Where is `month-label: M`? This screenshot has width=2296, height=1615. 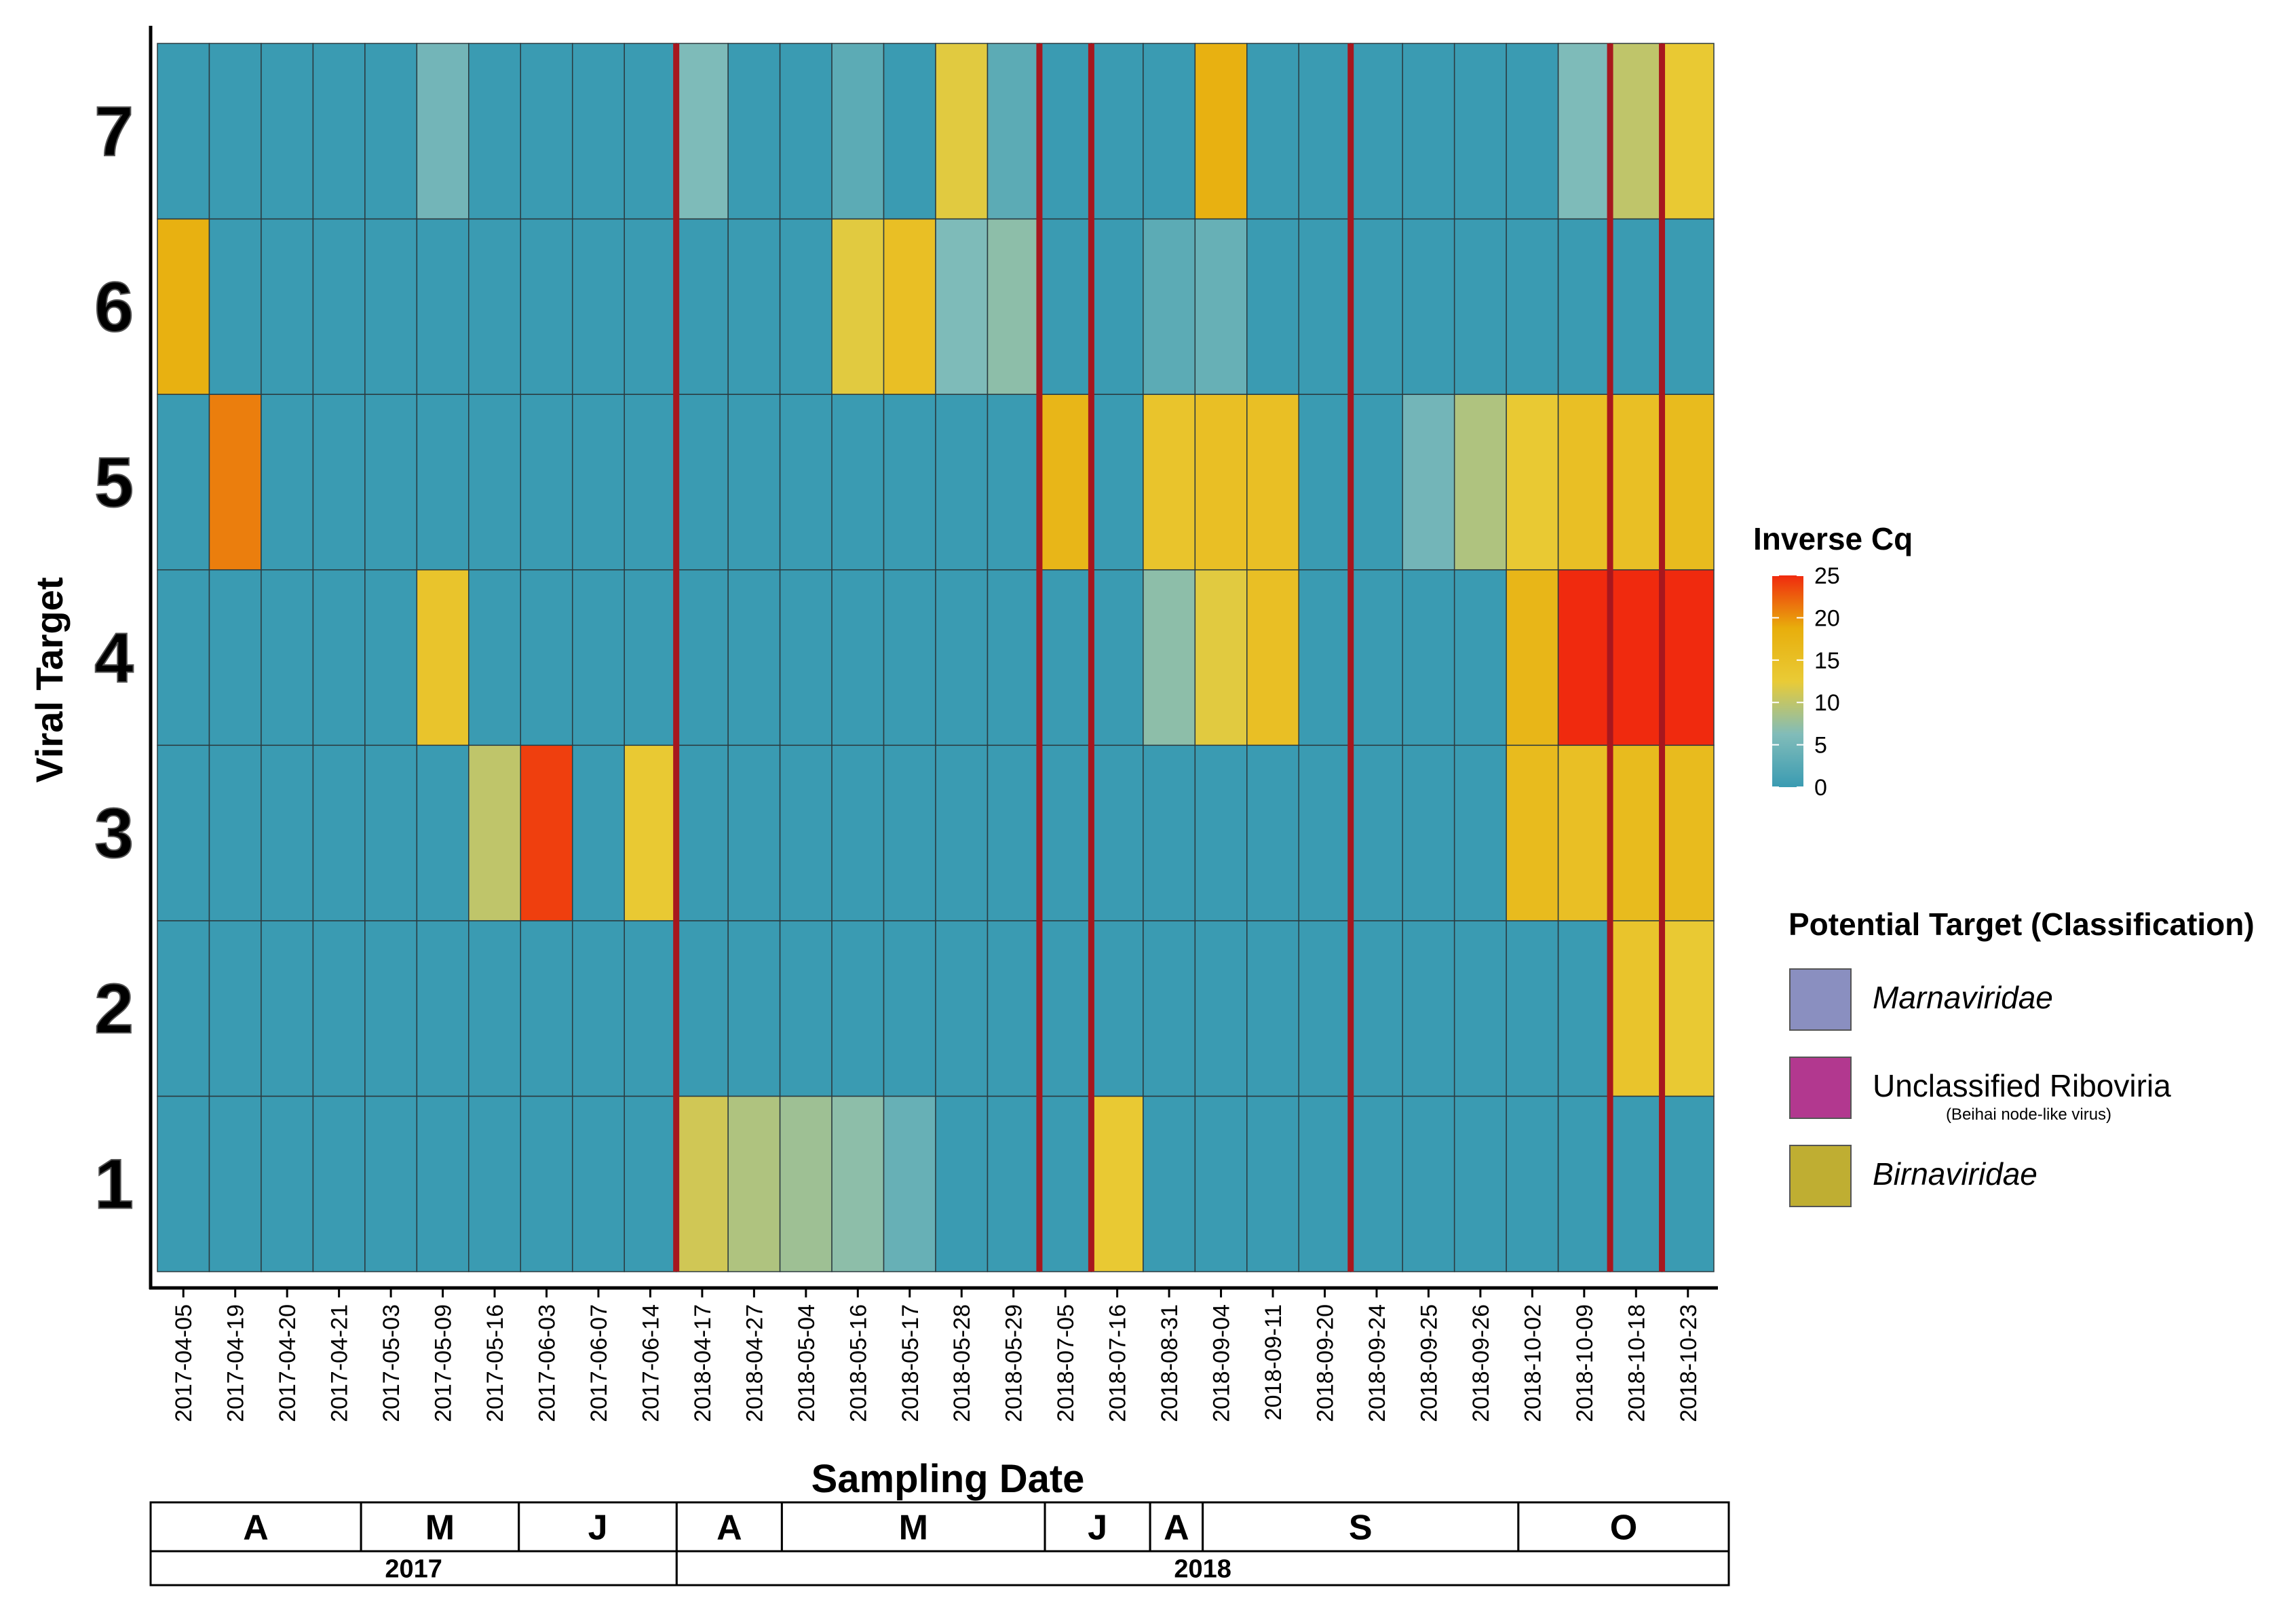
month-label: M is located at coordinates (440, 1528).